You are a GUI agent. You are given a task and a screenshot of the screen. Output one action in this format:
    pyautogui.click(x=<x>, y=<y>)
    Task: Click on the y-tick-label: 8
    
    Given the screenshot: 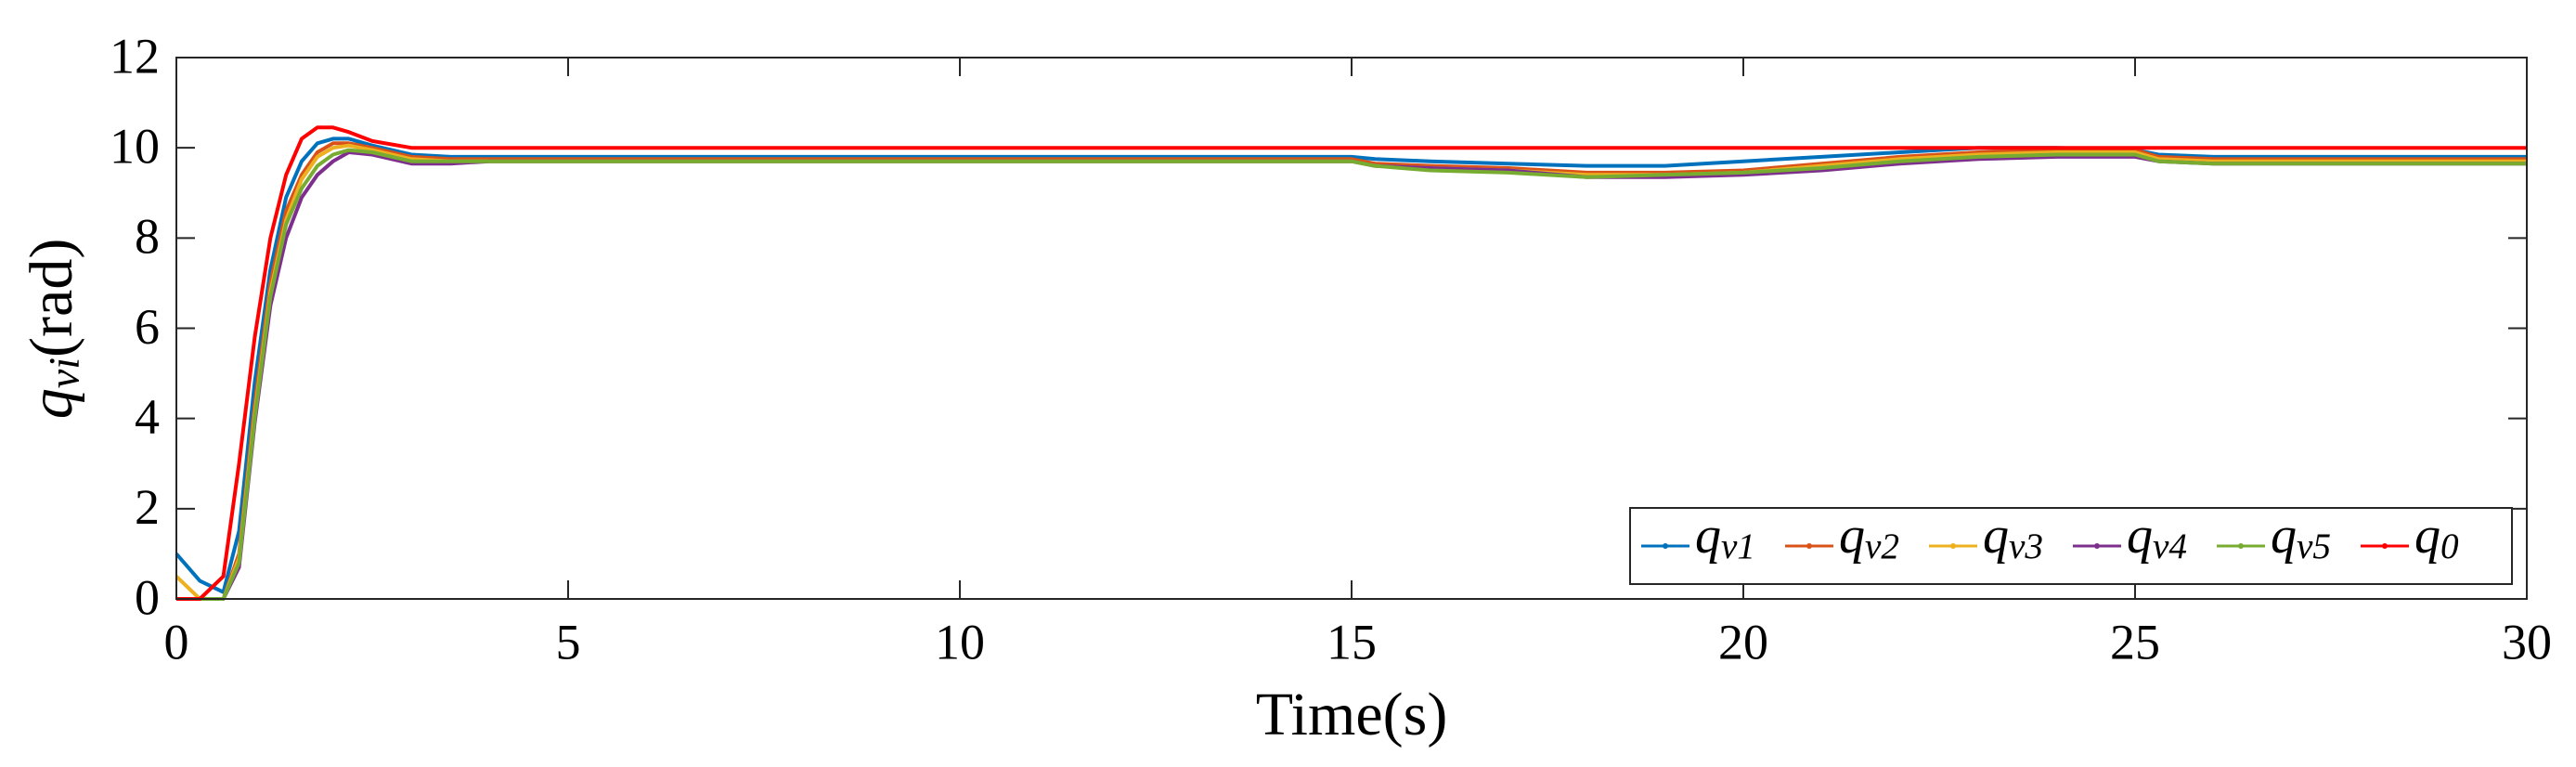 What is the action you would take?
    pyautogui.click(x=147, y=237)
    